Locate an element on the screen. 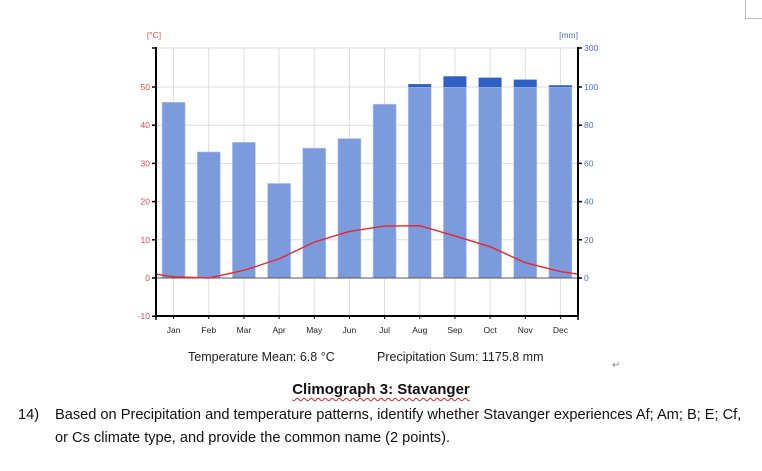 This screenshot has height=471, width=762. precip-bar-nov is located at coordinates (525, 182).